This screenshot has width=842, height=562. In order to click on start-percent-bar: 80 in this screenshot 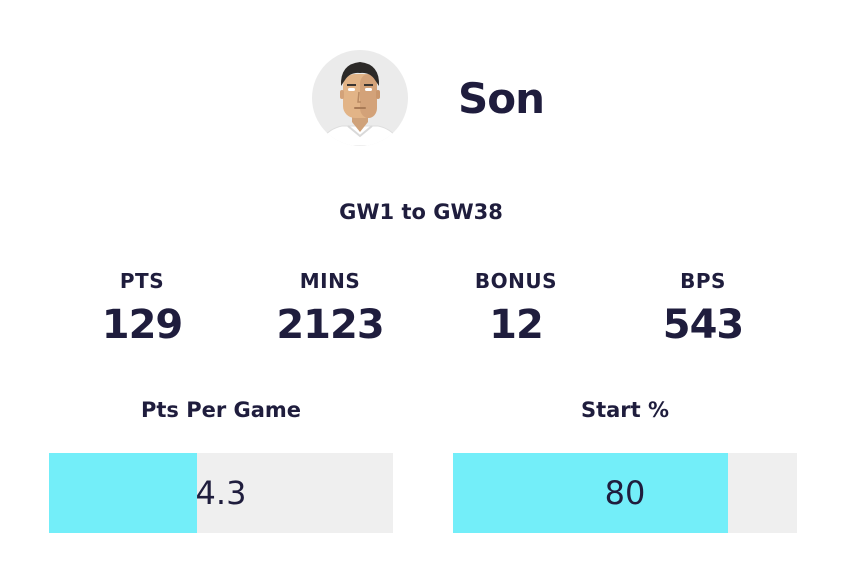, I will do `click(625, 493)`.